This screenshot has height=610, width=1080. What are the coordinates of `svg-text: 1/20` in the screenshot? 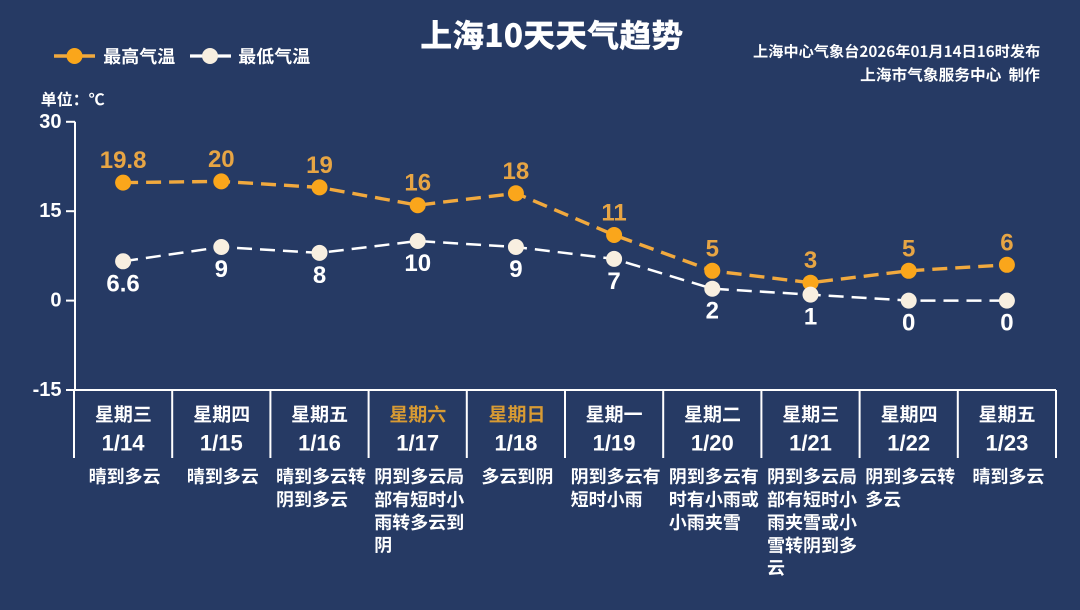 It's located at (712, 443).